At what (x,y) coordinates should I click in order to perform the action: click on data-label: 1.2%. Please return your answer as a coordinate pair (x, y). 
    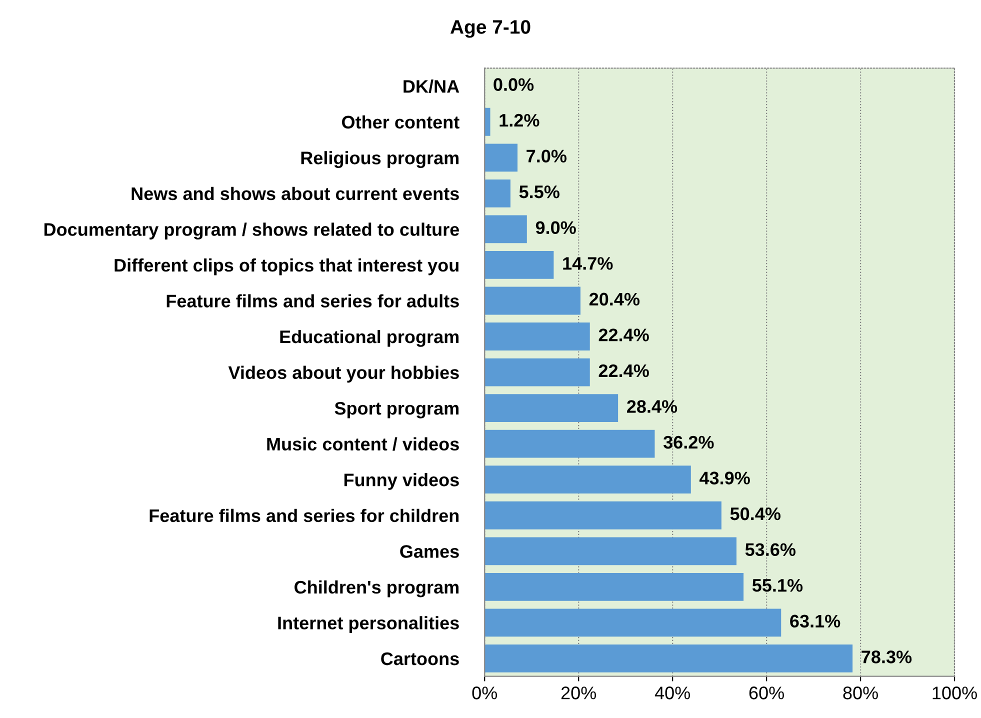
    Looking at the image, I should click on (520, 120).